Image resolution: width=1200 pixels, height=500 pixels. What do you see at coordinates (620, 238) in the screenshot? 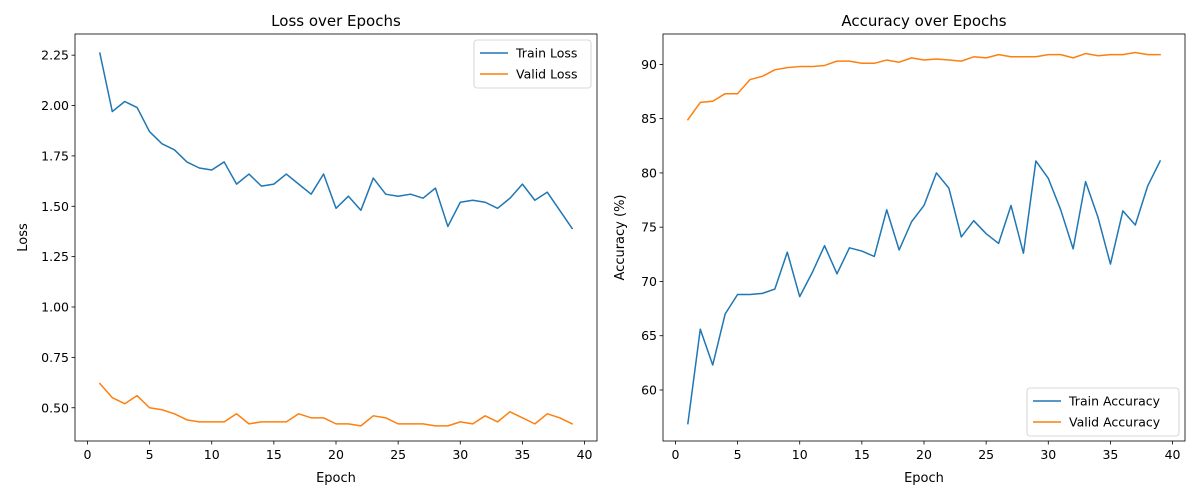
I see `y-axis-label: Accuracy (%)` at bounding box center [620, 238].